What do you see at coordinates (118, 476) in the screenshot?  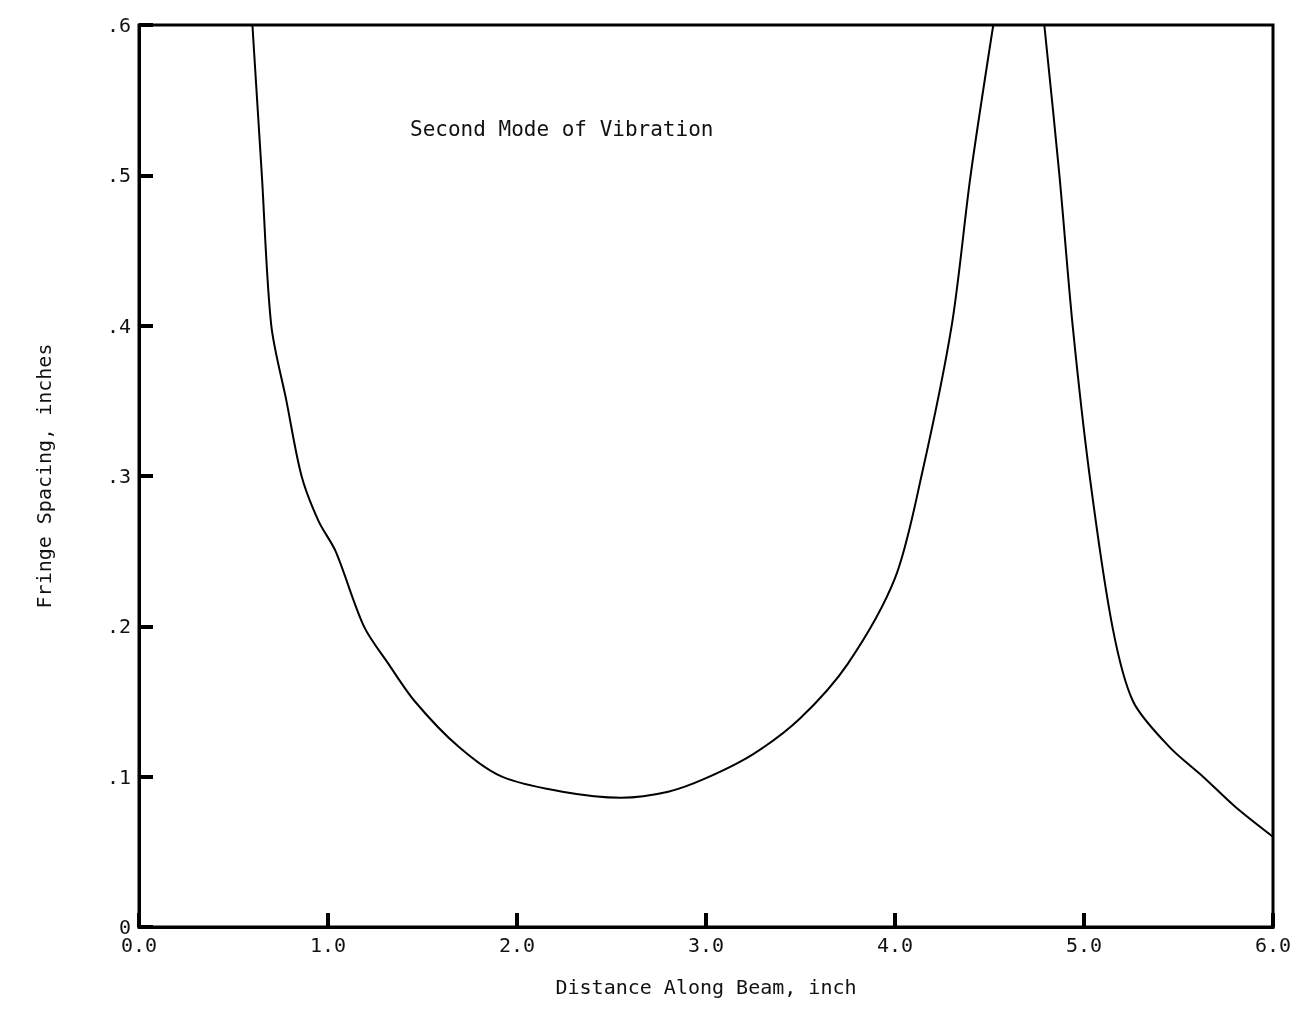 I see `y-tick-label: .3` at bounding box center [118, 476].